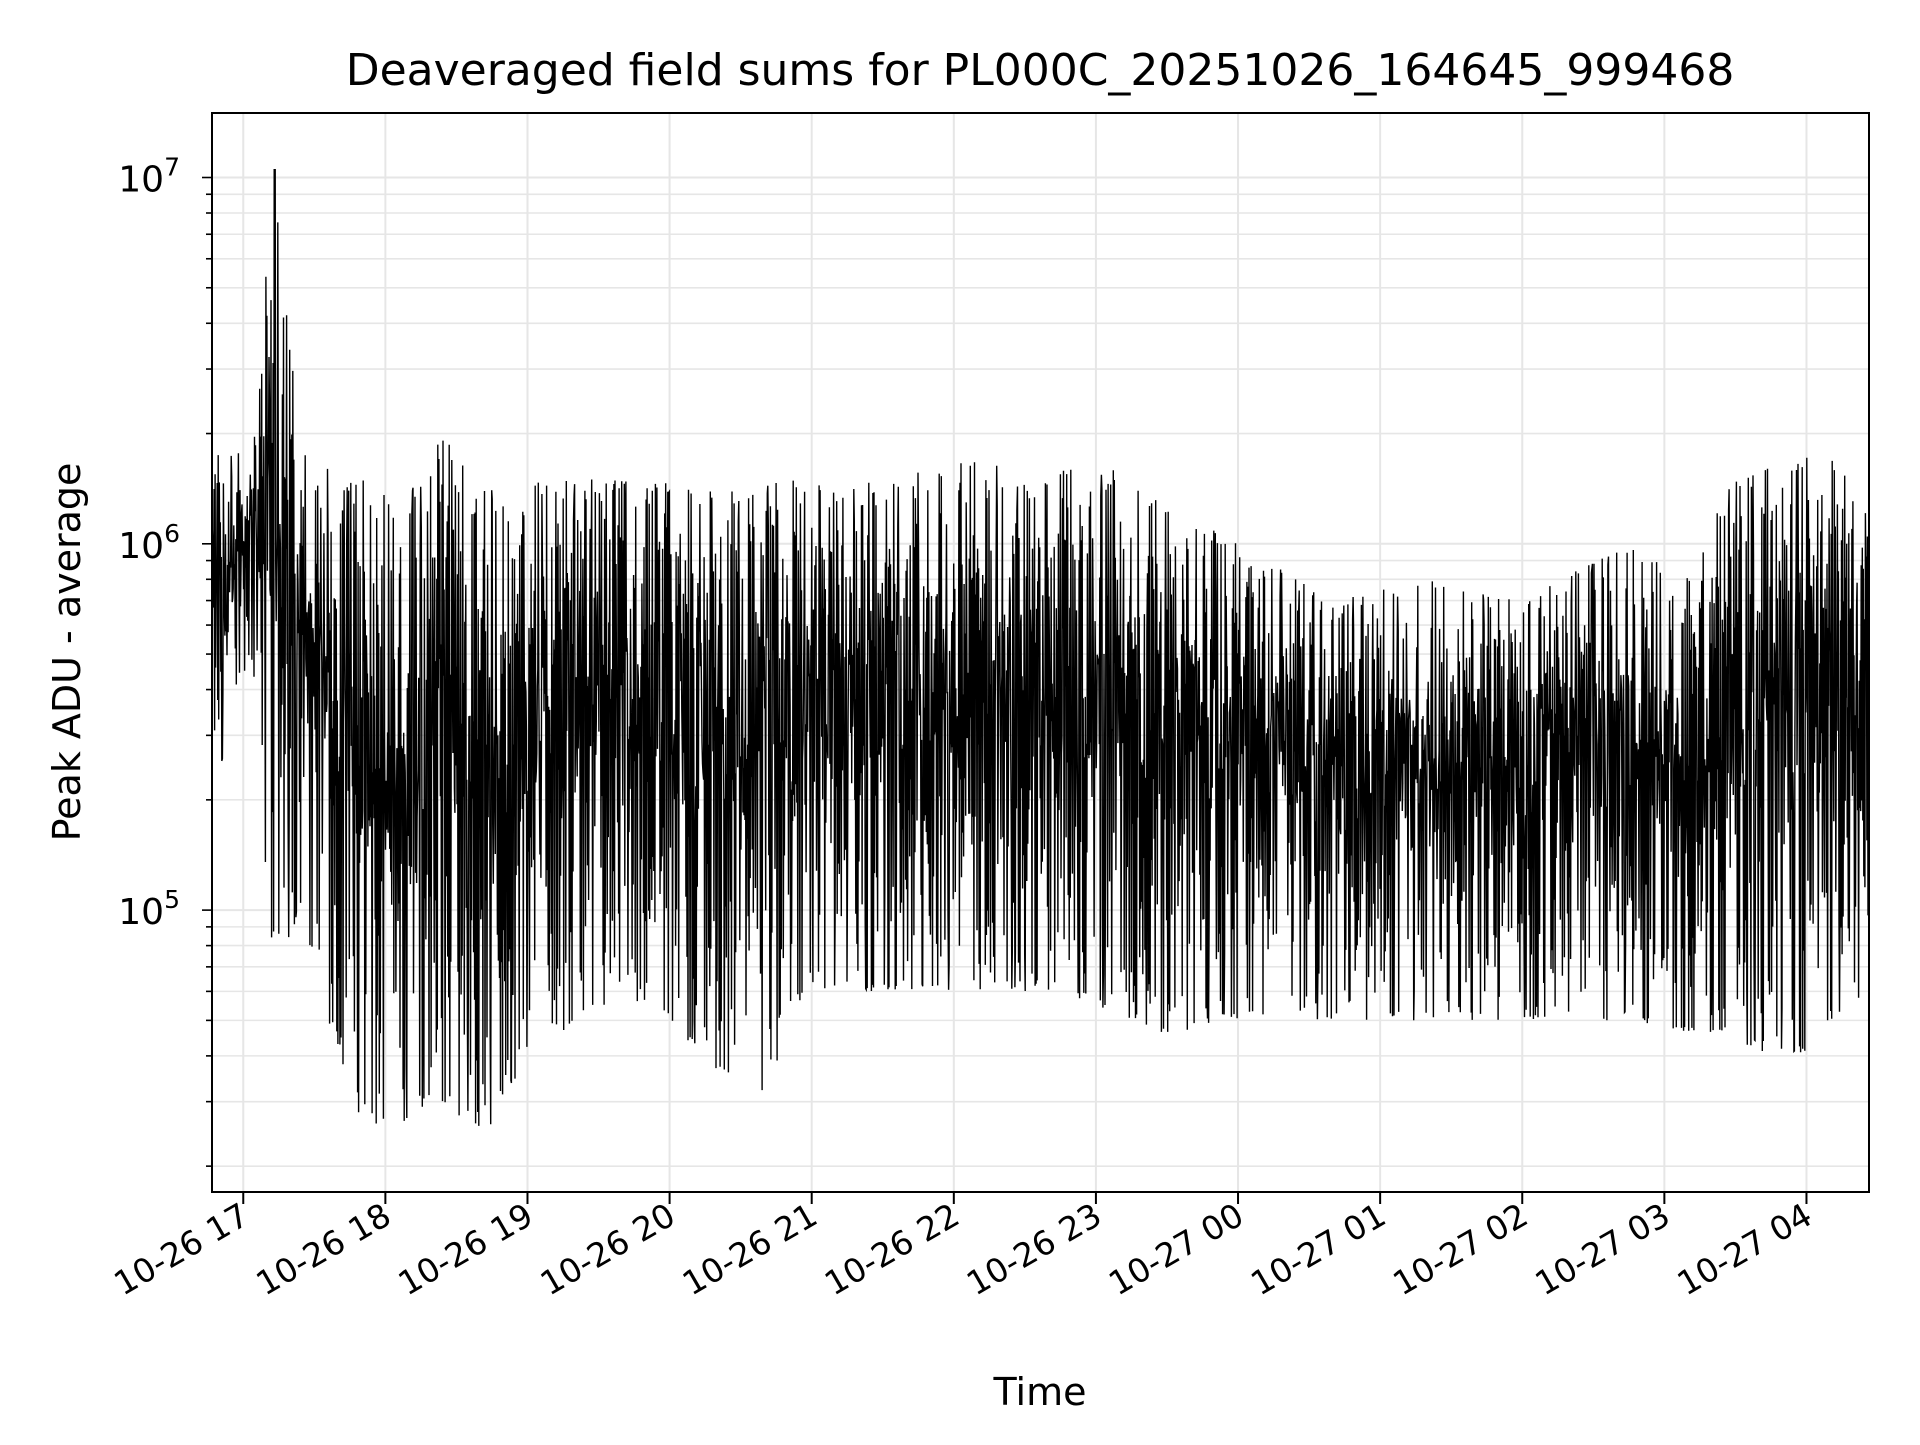 Image resolution: width=1920 pixels, height=1445 pixels. I want to click on y-tick-label: 10⁵, so click(149, 909).